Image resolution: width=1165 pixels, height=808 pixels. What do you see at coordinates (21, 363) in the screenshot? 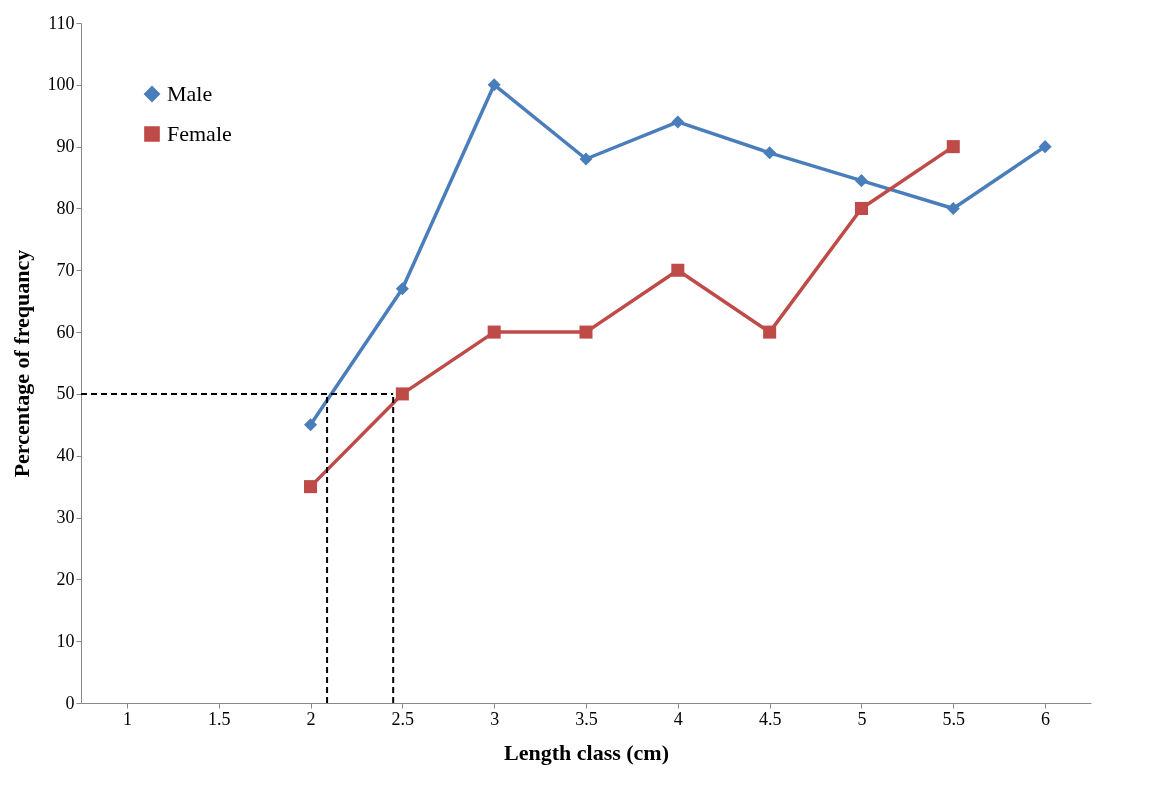
I see `y-axis-title: Percentage of frequancy` at bounding box center [21, 363].